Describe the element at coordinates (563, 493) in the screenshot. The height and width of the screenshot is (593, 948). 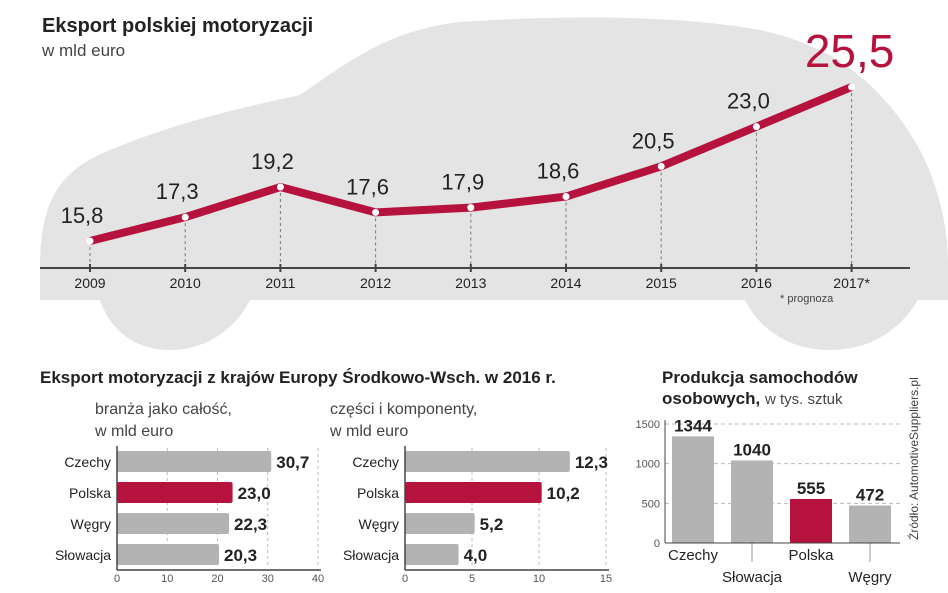
I see `value-label: 10,2` at that location.